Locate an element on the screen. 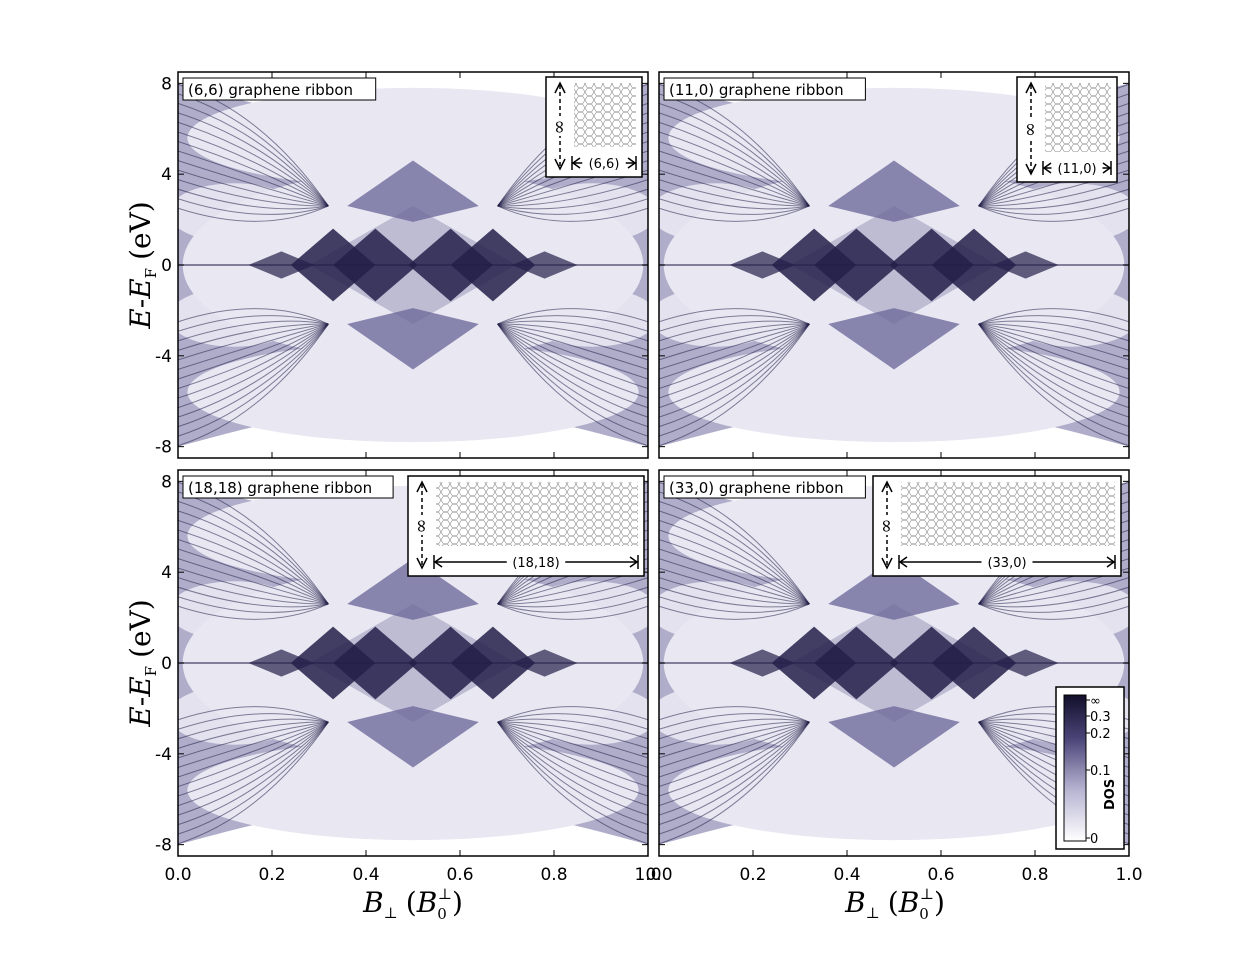 Image resolution: width=1243 pixels, height=953 pixels. inset-width-label: (11,0) is located at coordinates (1076, 169).